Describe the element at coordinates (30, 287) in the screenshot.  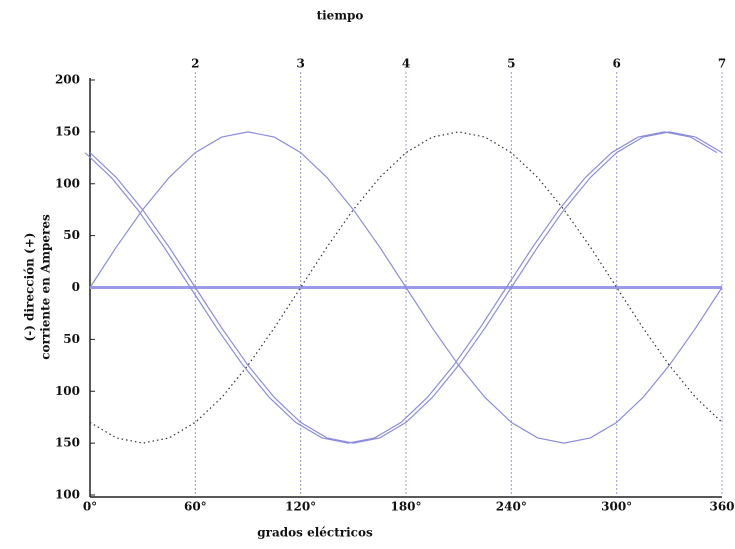
I see `y-axis-label: (-) dirección (+)` at that location.